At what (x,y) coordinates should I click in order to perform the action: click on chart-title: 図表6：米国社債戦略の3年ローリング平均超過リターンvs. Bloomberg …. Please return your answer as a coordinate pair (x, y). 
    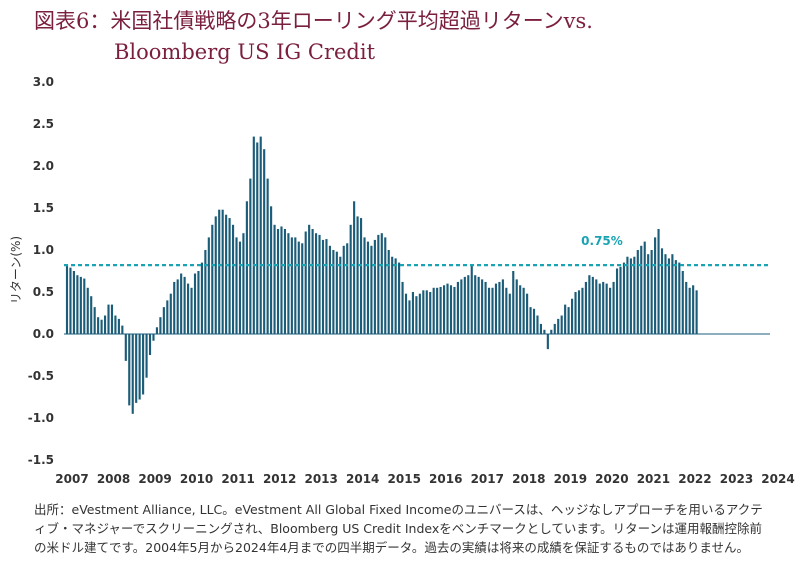
    Looking at the image, I should click on (404, 37).